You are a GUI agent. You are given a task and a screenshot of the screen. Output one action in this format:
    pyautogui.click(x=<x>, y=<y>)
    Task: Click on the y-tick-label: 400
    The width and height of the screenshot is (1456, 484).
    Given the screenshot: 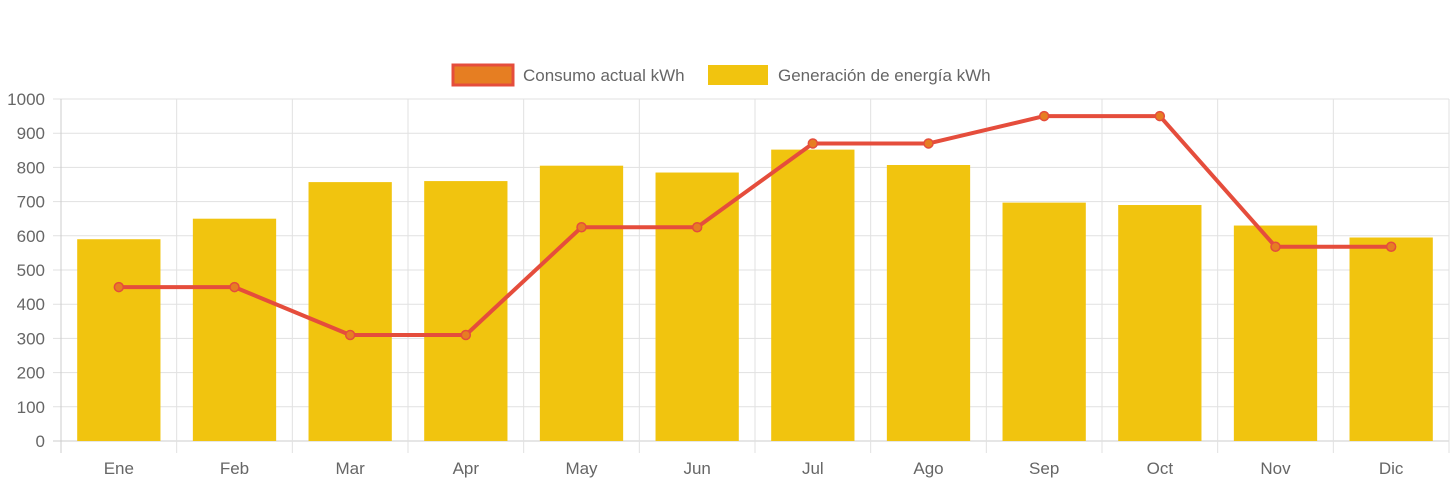 What is the action you would take?
    pyautogui.click(x=31, y=304)
    